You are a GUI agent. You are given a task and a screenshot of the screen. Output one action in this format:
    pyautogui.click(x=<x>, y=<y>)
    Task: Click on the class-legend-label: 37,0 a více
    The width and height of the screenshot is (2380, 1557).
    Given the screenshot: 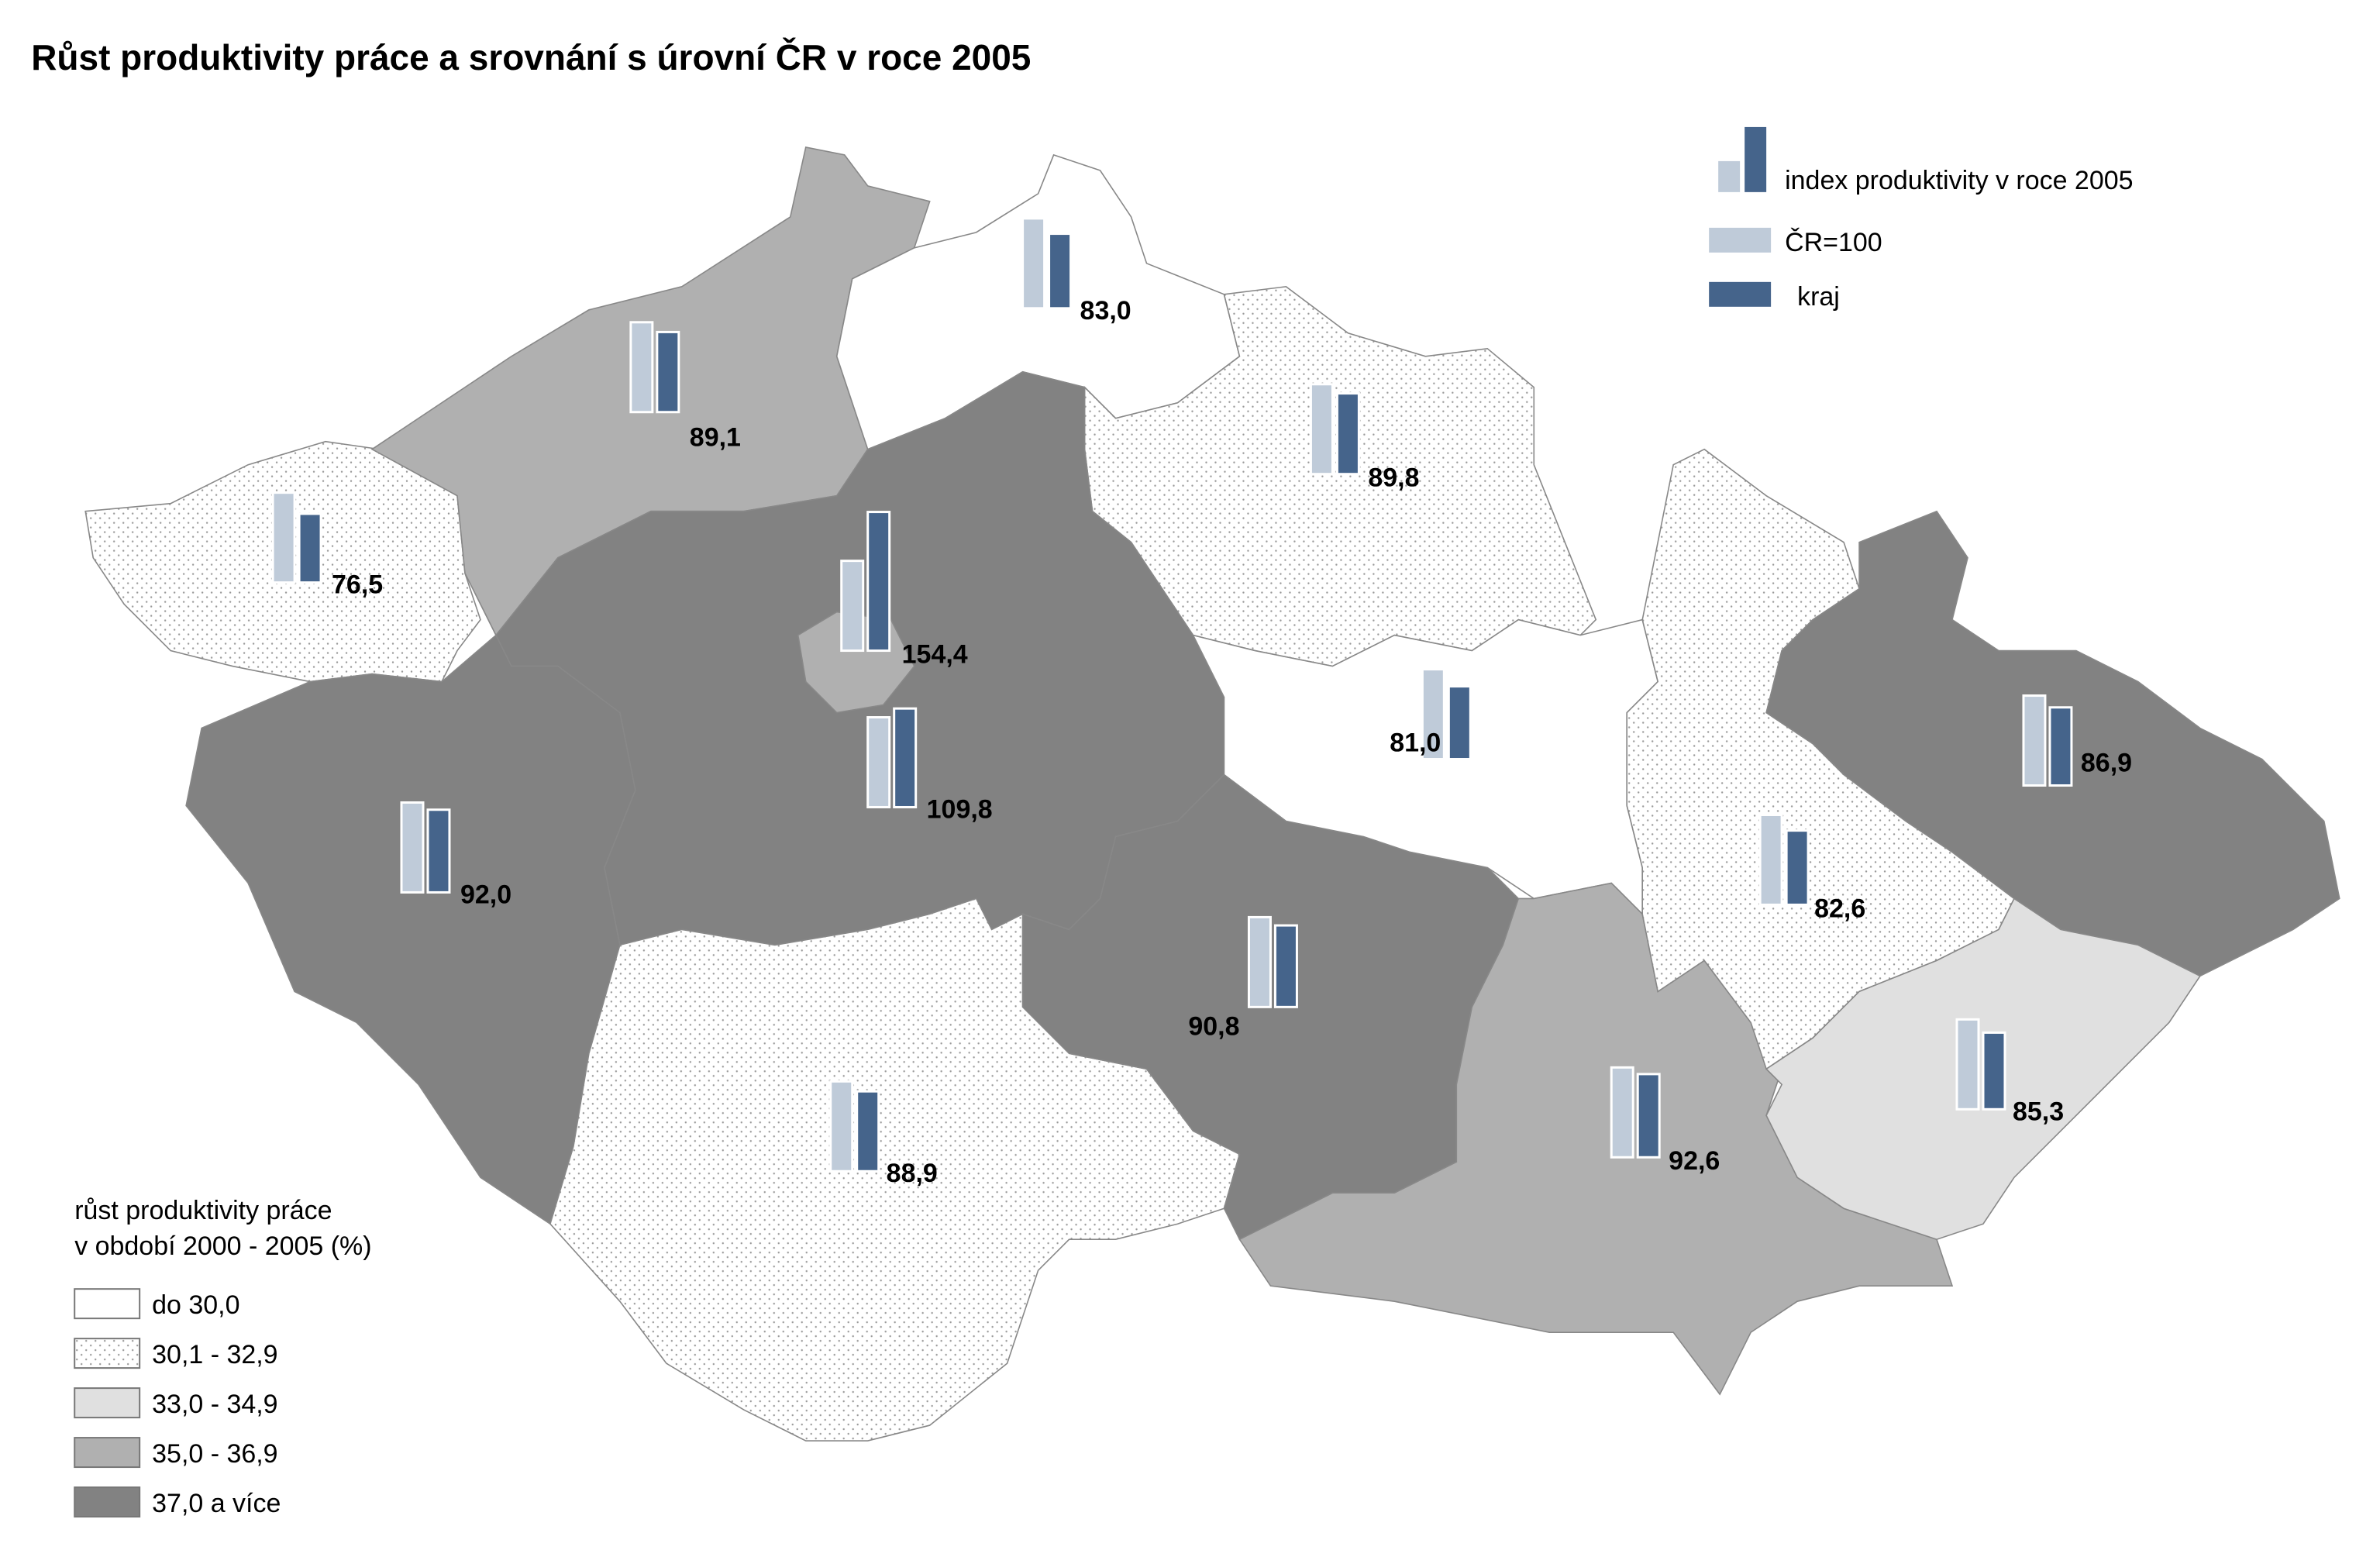 What is the action you would take?
    pyautogui.click(x=217, y=1503)
    